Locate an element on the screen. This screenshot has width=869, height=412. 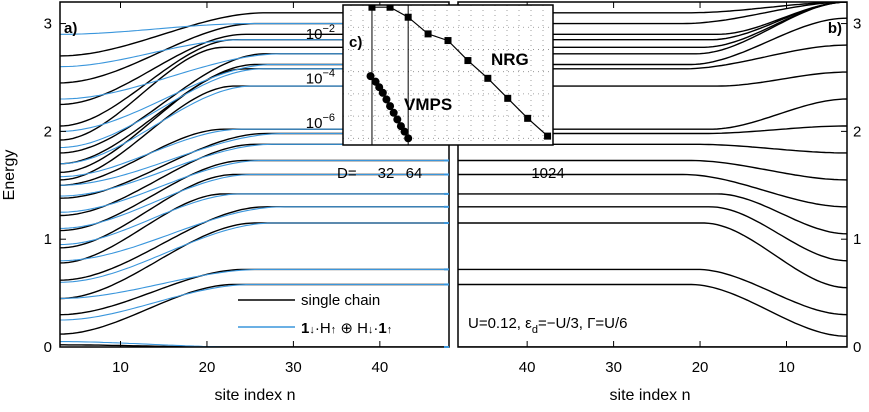
inset-c-frame is located at coordinates (448, 75).